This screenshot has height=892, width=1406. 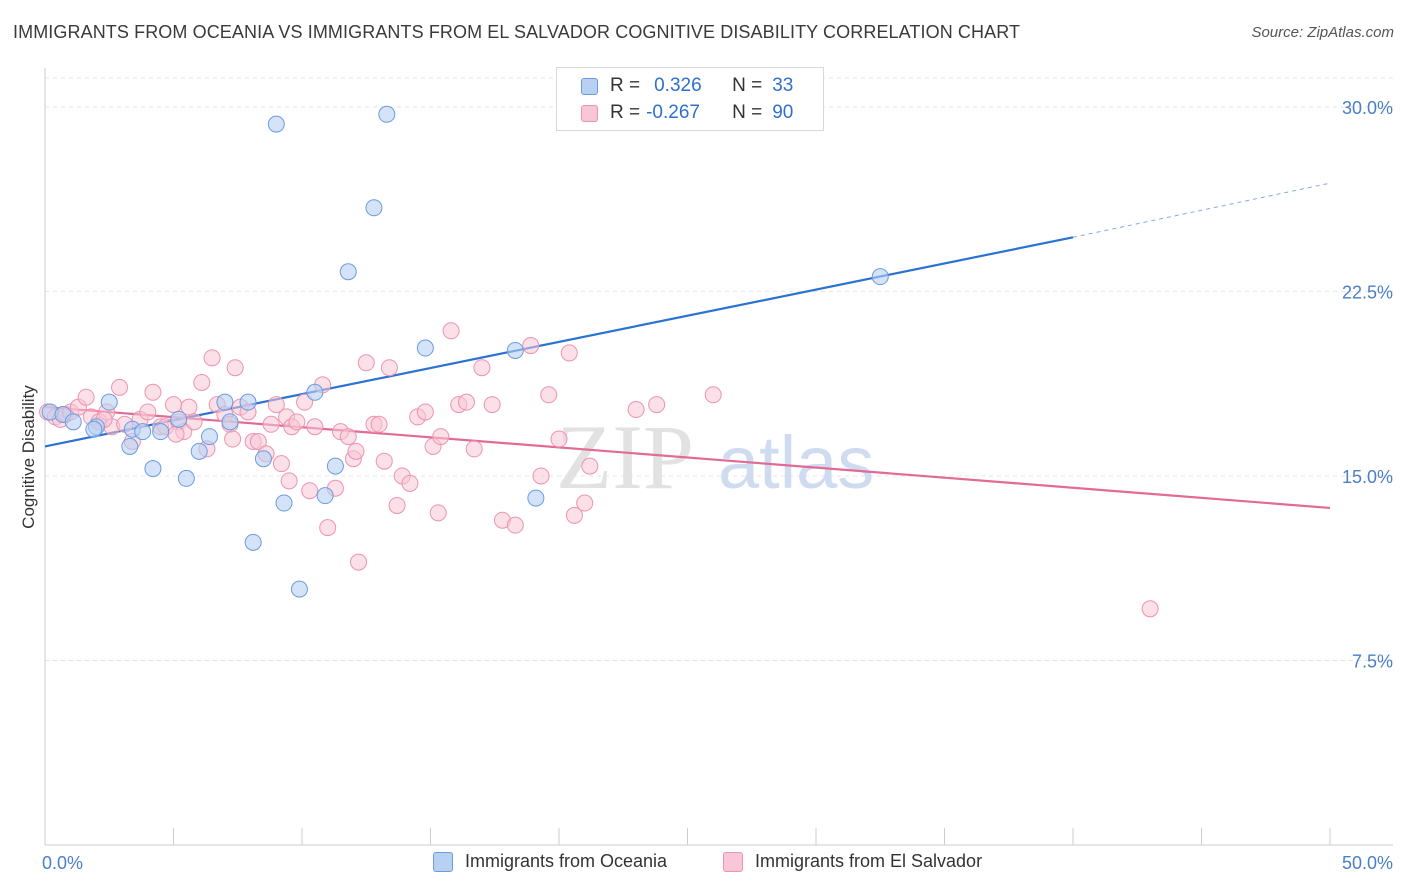 What do you see at coordinates (783, 112) in the screenshot?
I see `legend-n-value: 90` at bounding box center [783, 112].